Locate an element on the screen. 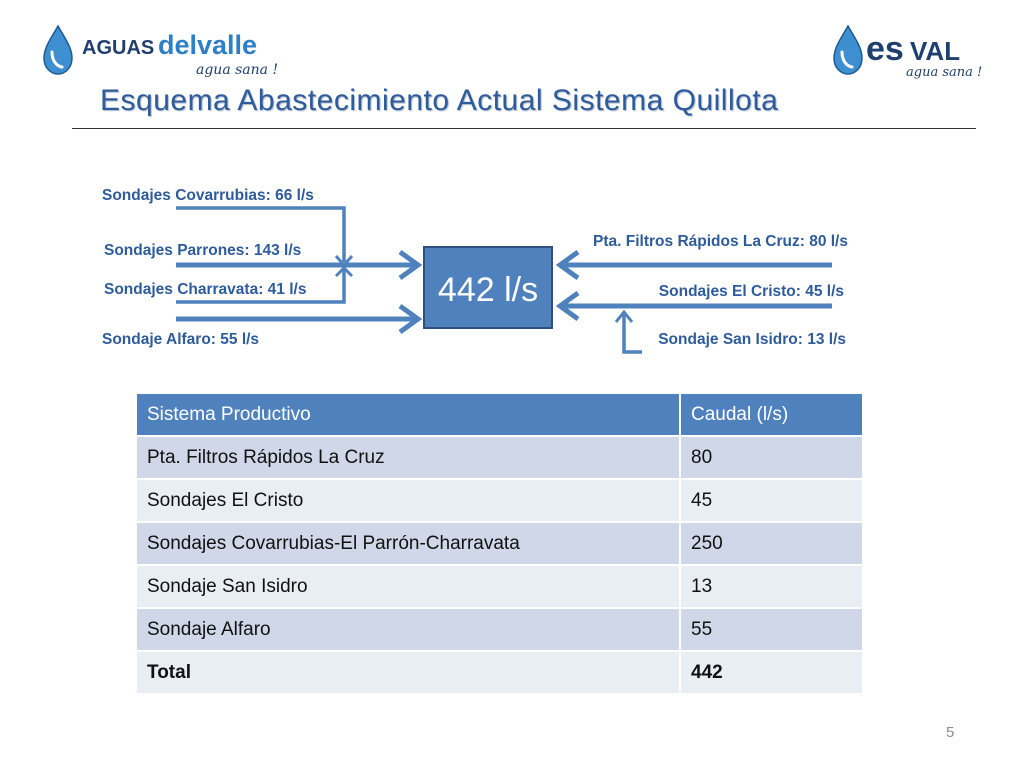  cell-sistema: Pta. Filtros Rápidos La Cruz is located at coordinates (409, 457).